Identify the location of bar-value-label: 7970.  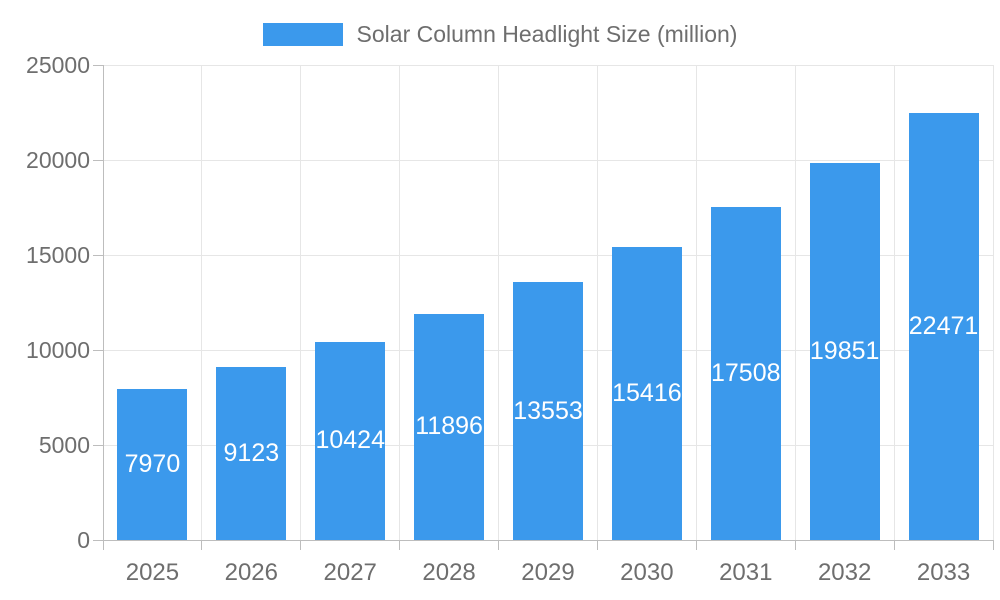
(152, 463).